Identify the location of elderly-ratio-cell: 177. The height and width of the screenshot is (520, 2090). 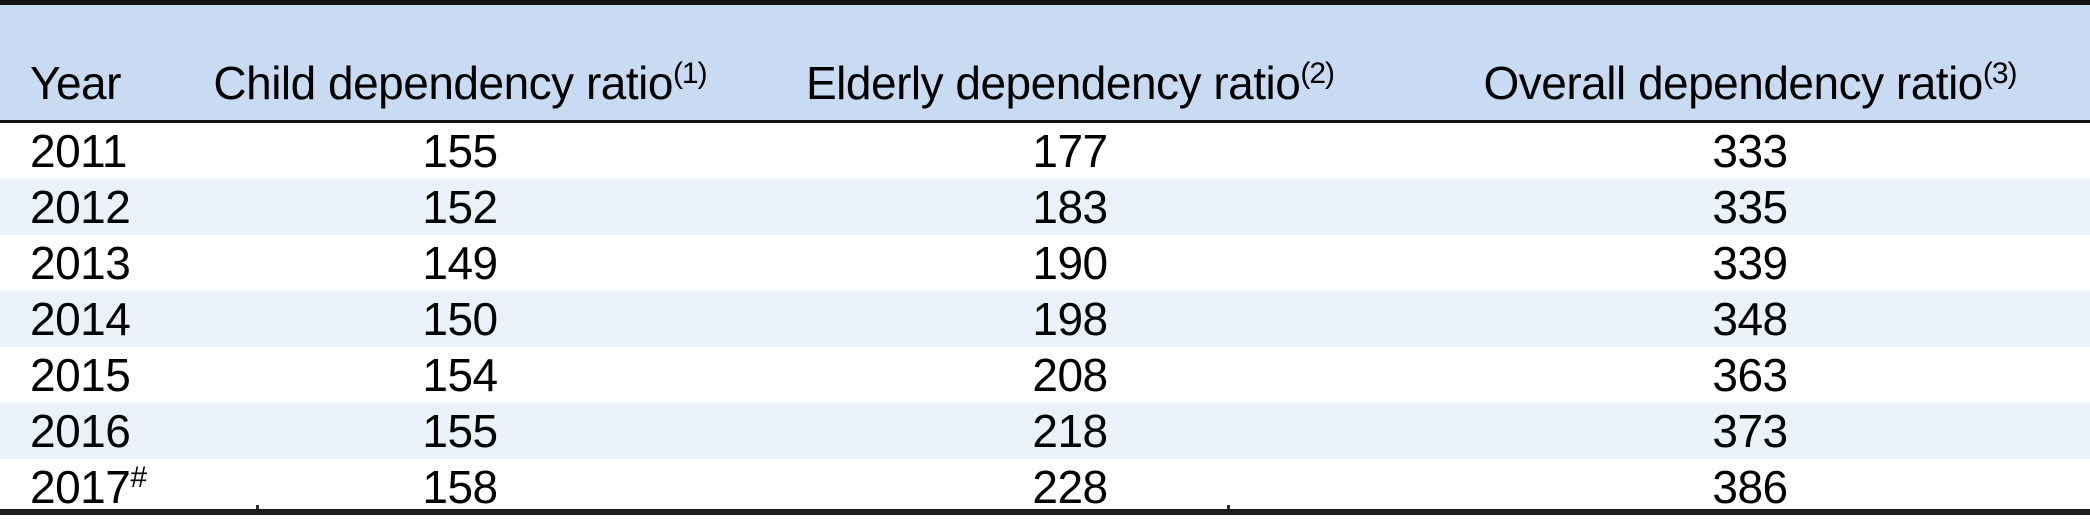
(1070, 151).